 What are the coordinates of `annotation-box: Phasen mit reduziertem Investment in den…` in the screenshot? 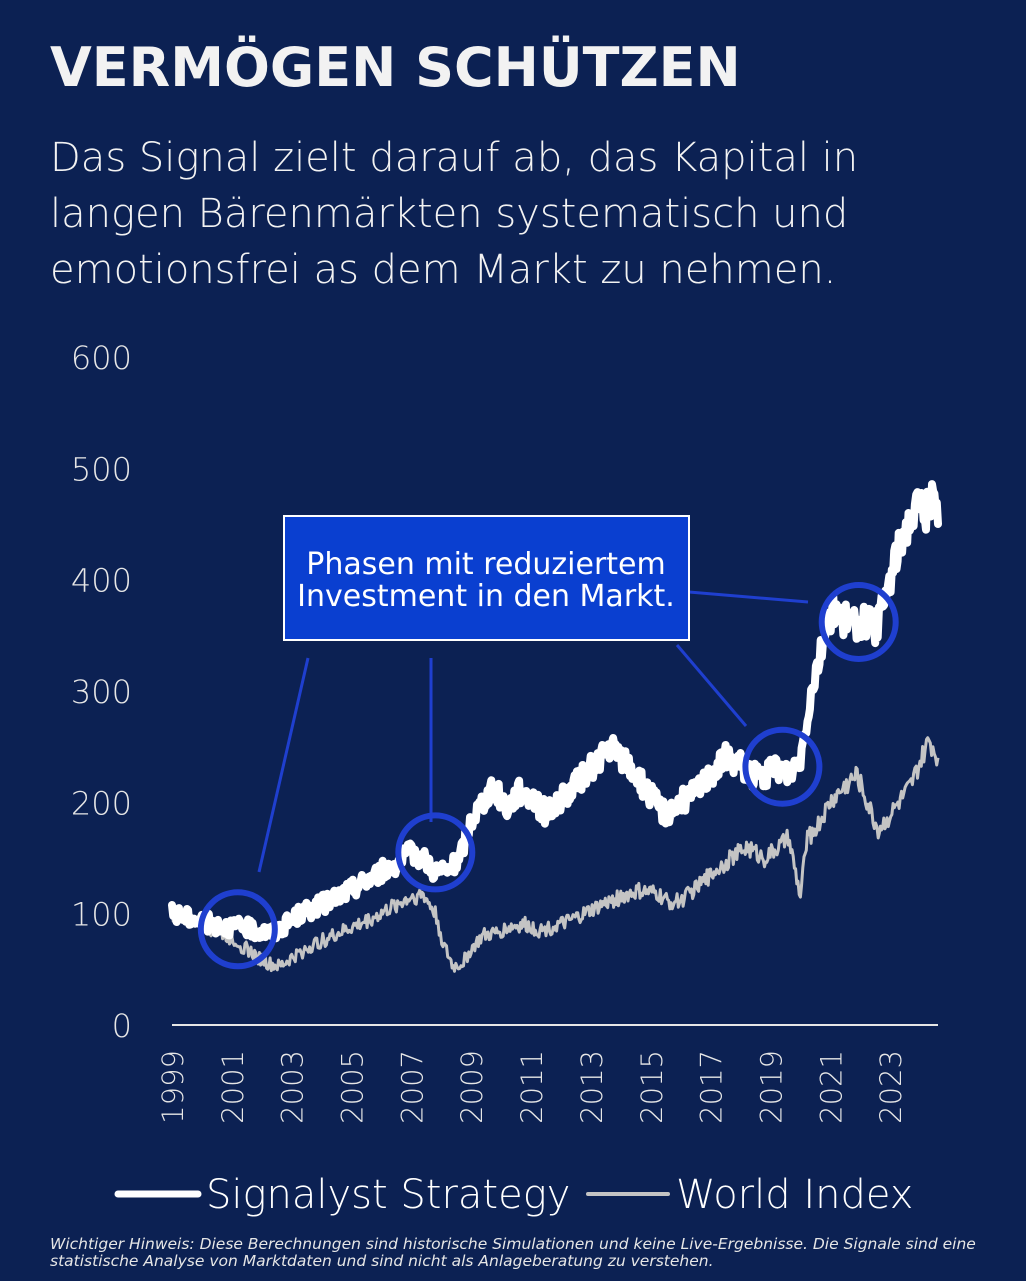 It's located at (486, 578).